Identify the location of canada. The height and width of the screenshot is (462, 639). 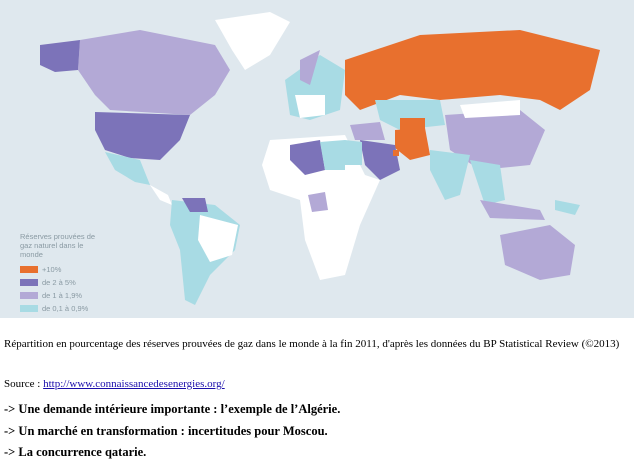
(154, 72).